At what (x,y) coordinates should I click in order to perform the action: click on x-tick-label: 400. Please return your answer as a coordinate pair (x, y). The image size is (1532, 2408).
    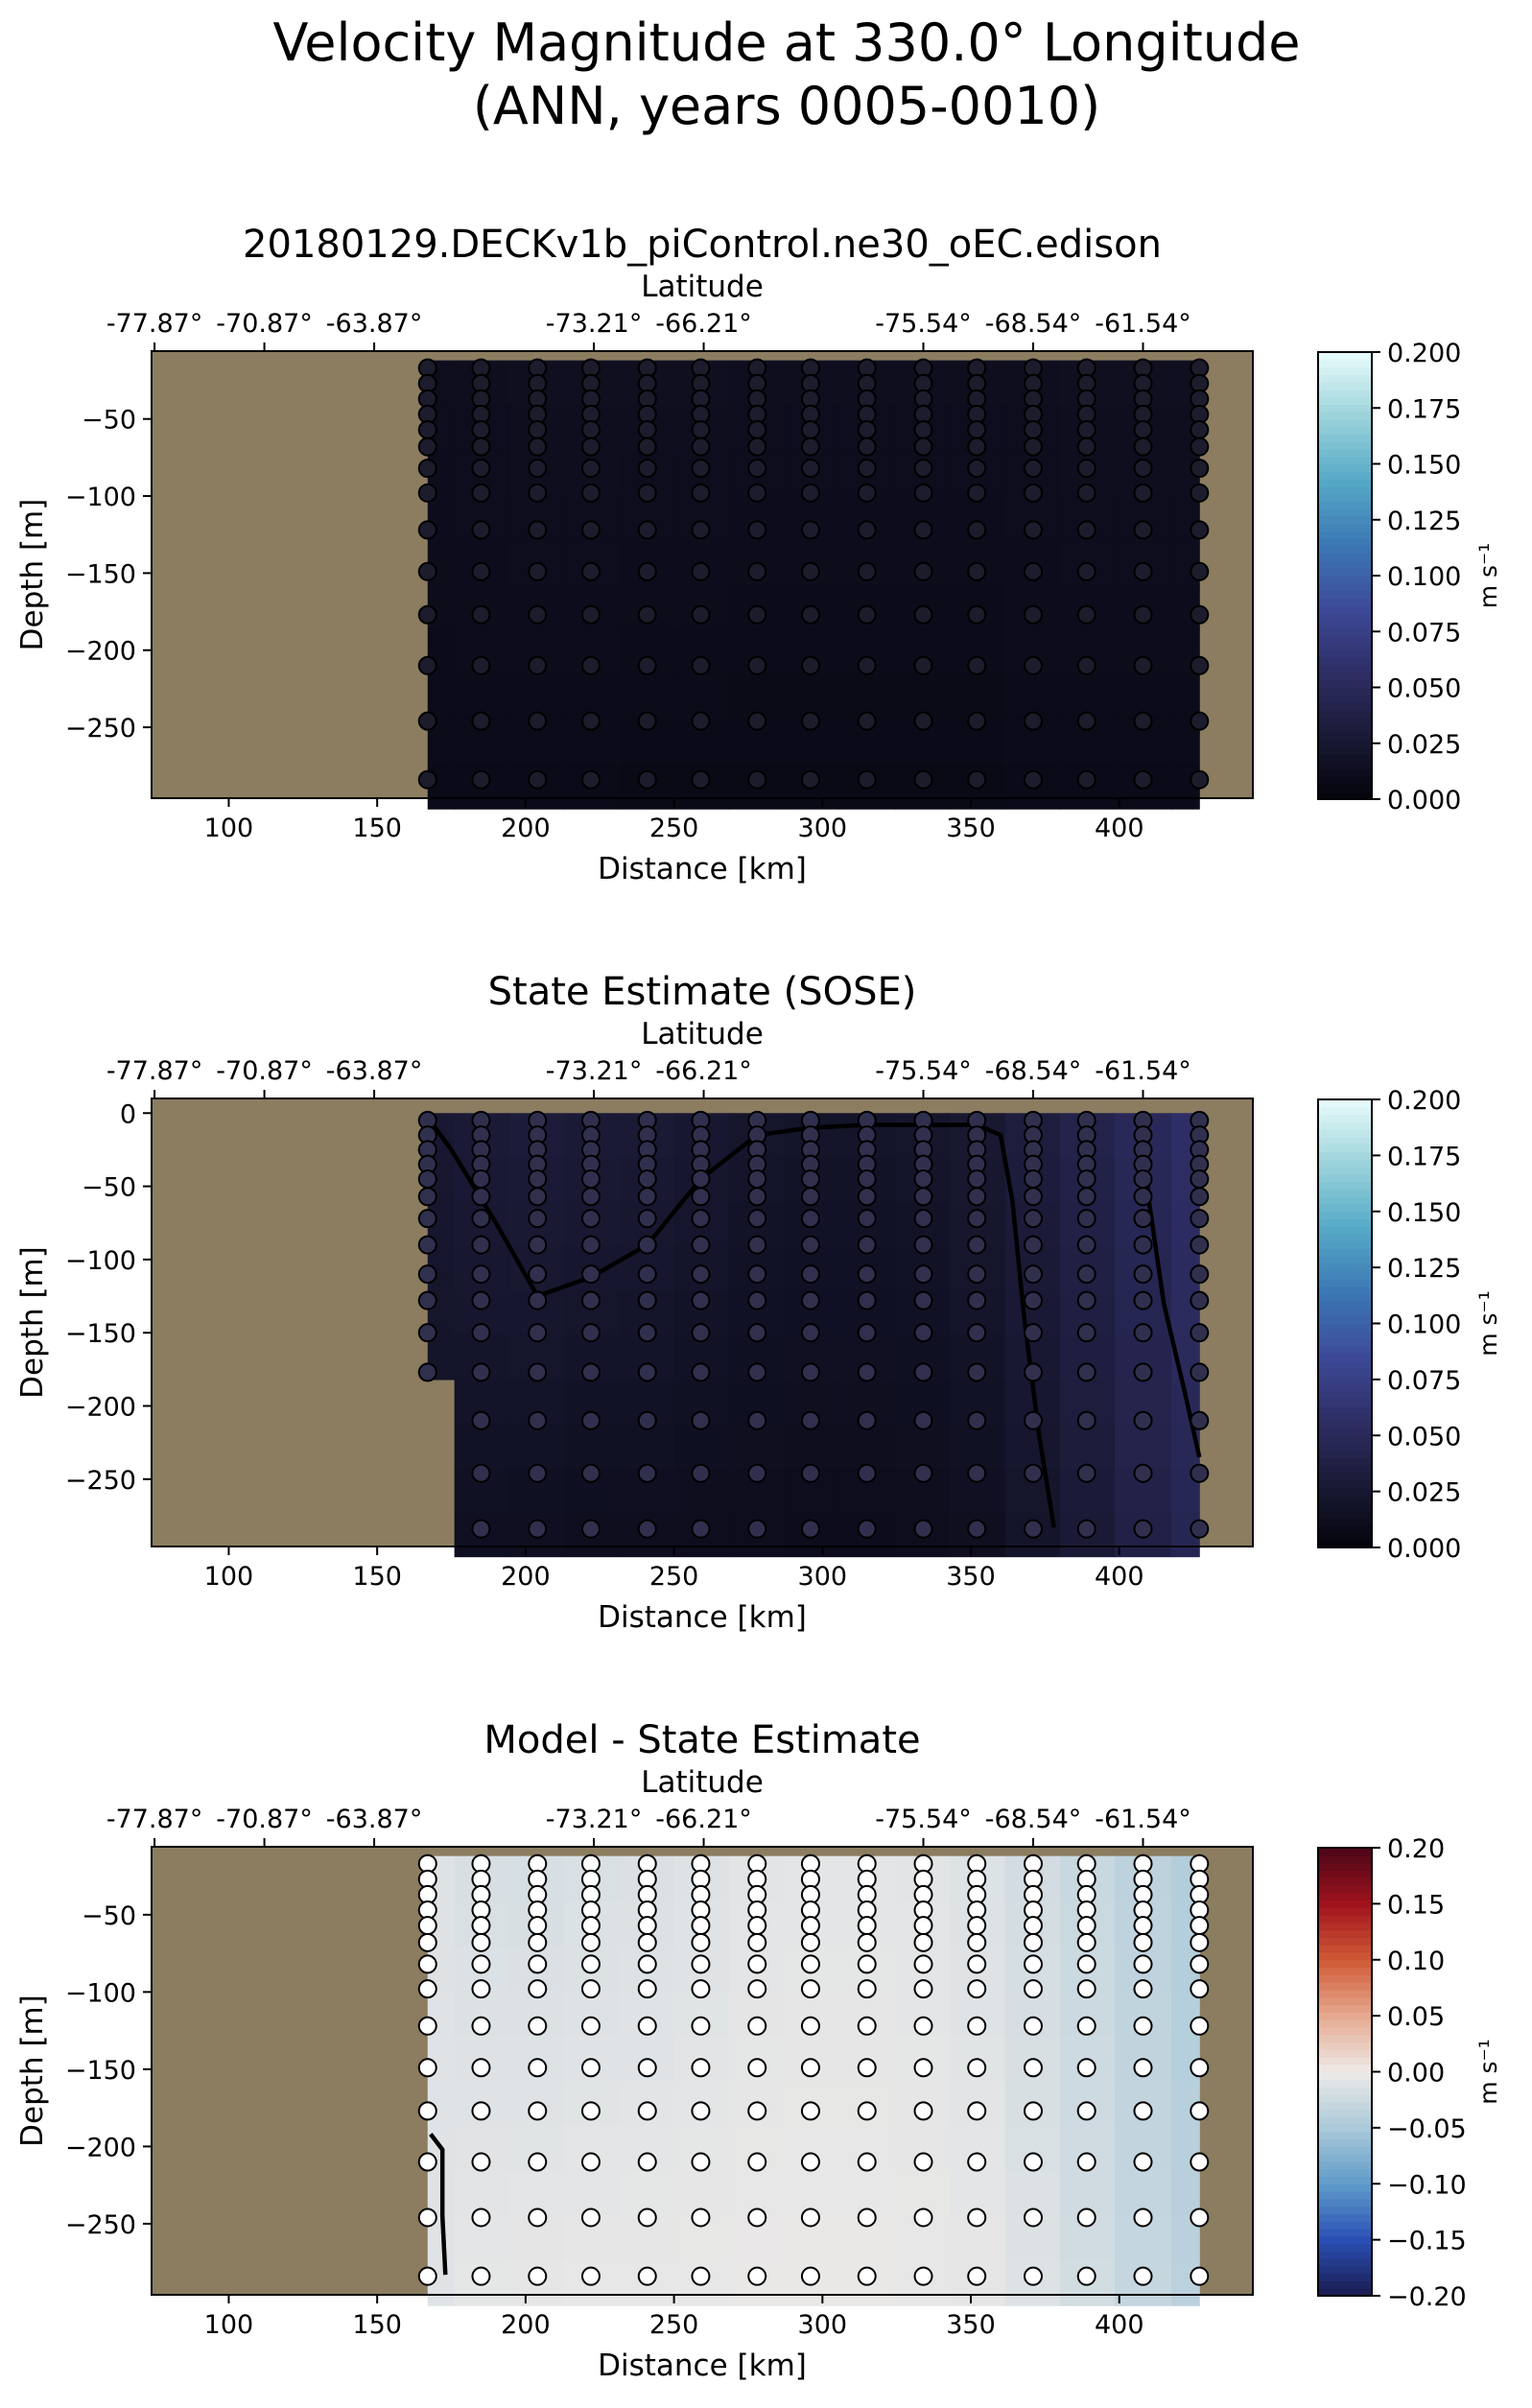
    Looking at the image, I should click on (1119, 1577).